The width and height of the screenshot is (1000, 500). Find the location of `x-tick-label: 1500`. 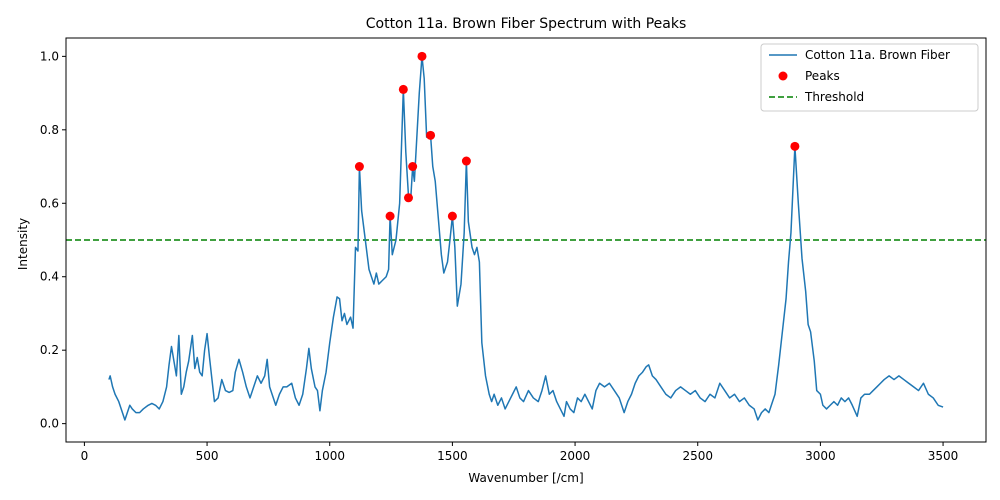

x-tick-label: 1500 is located at coordinates (452, 456).